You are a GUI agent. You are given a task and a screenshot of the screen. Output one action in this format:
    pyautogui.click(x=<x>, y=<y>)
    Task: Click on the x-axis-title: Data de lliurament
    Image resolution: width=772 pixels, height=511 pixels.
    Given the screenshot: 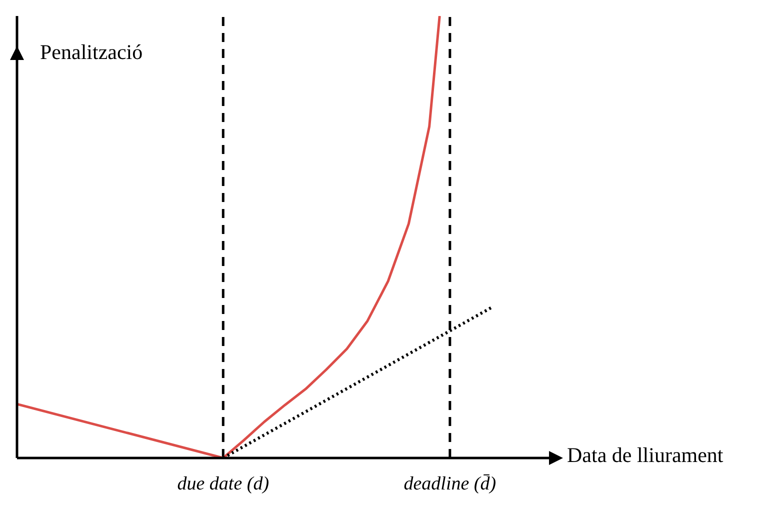 What is the action you would take?
    pyautogui.click(x=645, y=455)
    